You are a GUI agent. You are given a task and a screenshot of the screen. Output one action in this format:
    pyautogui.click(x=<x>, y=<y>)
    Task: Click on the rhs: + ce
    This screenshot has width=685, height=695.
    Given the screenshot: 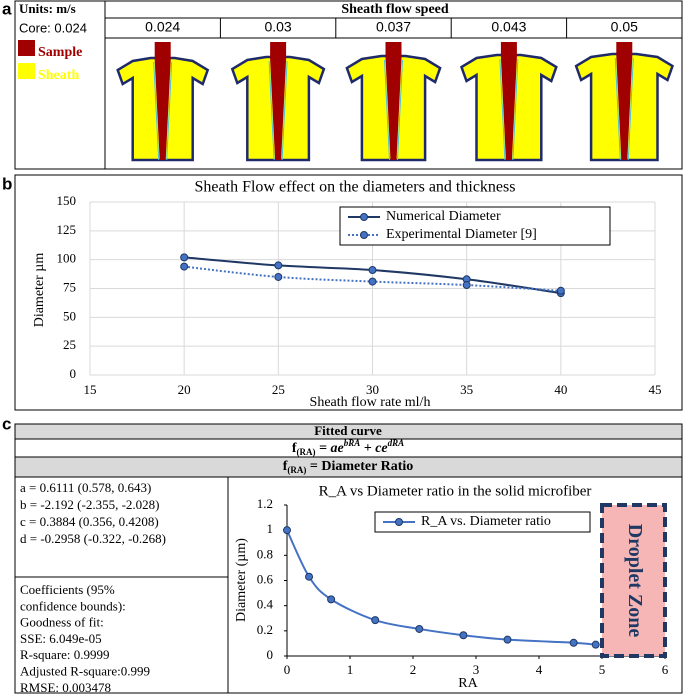 What is the action you would take?
    pyautogui.click(x=373, y=448)
    